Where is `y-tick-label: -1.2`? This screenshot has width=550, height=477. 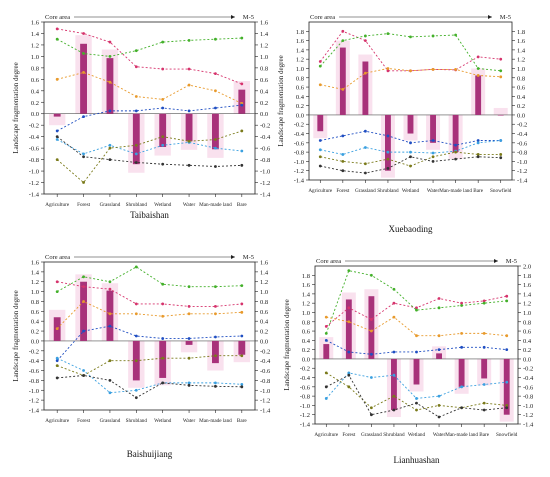 y-tick-label: -1.2 is located at coordinates (305, 415).